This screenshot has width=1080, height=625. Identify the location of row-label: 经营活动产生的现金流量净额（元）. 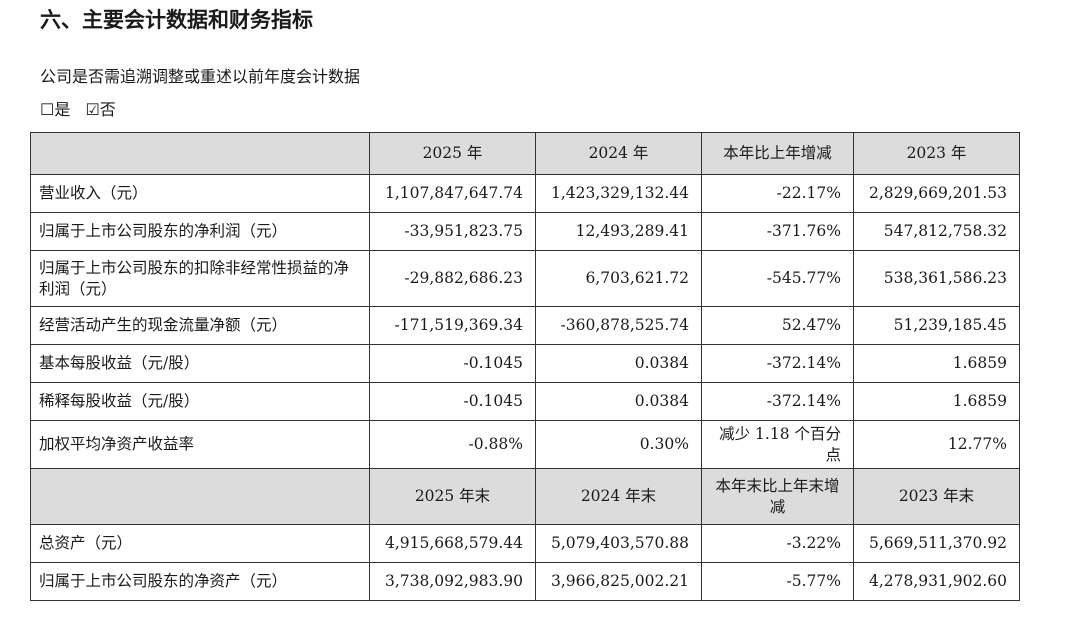
(200, 325).